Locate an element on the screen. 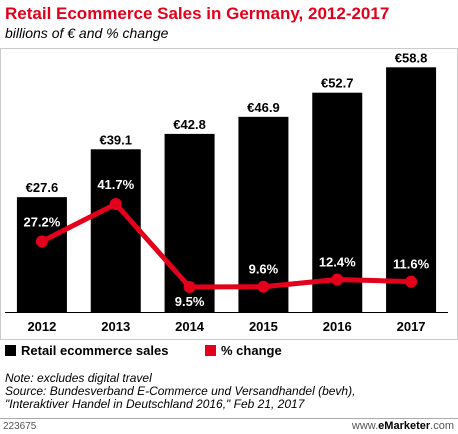  x-tick-label-2012: 2012 is located at coordinates (41, 326).